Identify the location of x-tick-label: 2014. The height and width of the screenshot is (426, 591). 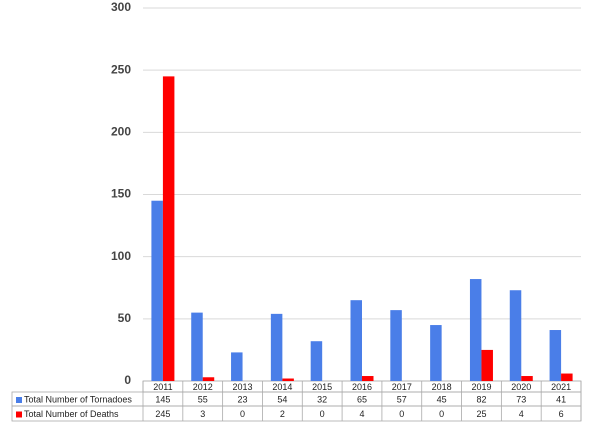
(282, 387).